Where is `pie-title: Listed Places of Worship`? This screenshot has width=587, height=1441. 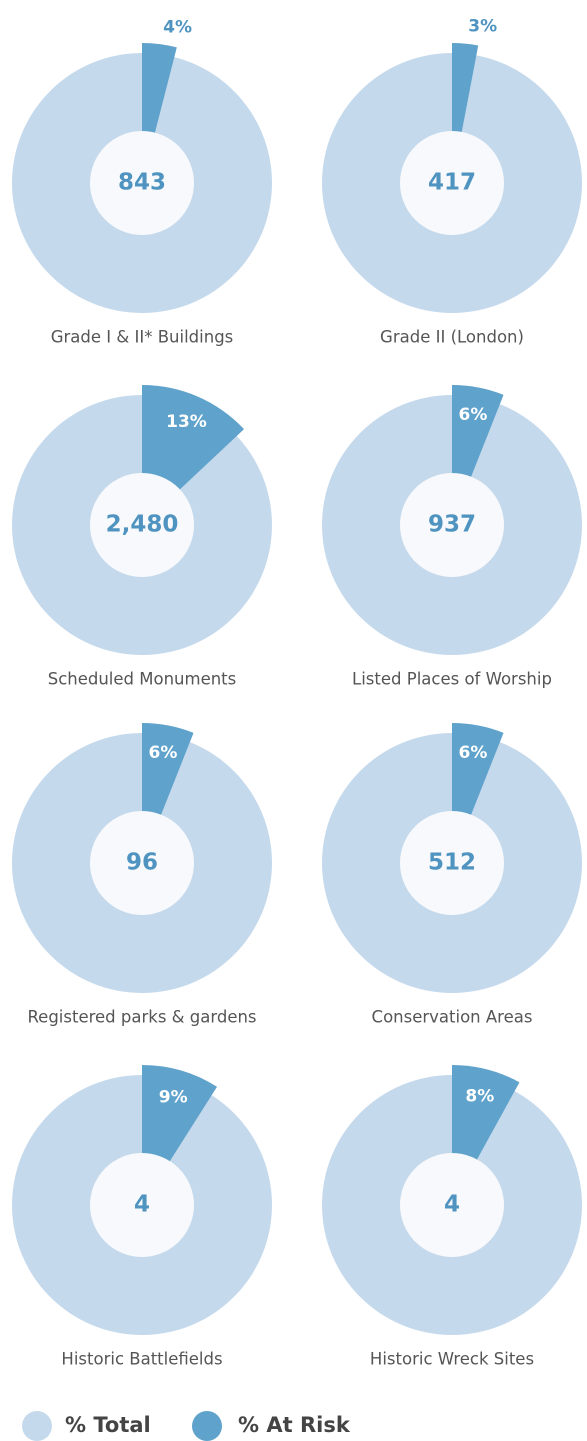
pie-title: Listed Places of Worship is located at coordinates (452, 679).